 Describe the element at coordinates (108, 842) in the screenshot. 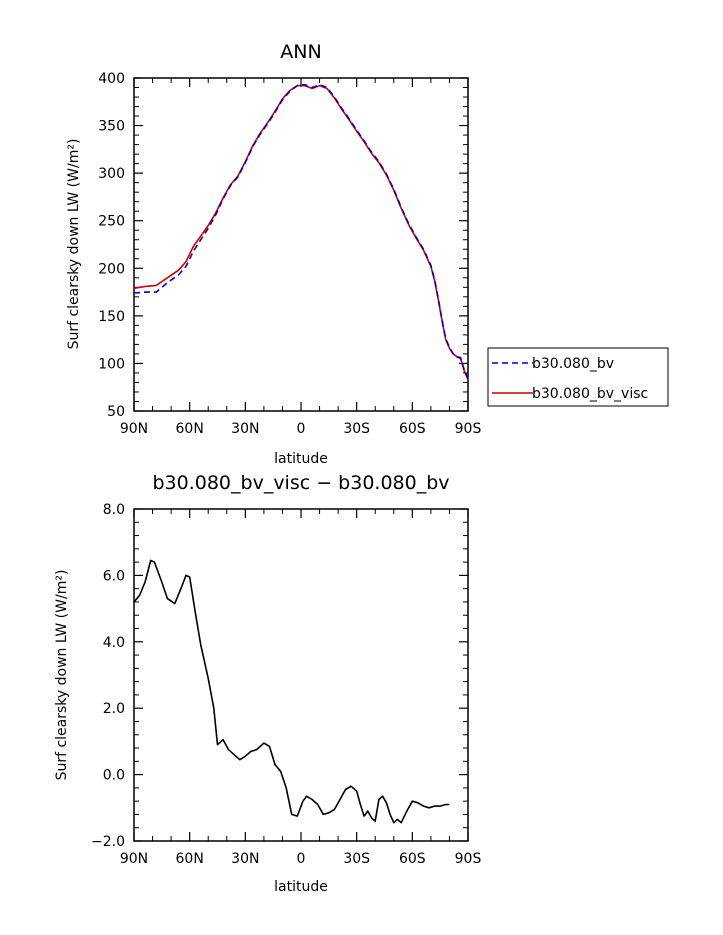

I see `bottom-y-tick-label: −2.0` at that location.